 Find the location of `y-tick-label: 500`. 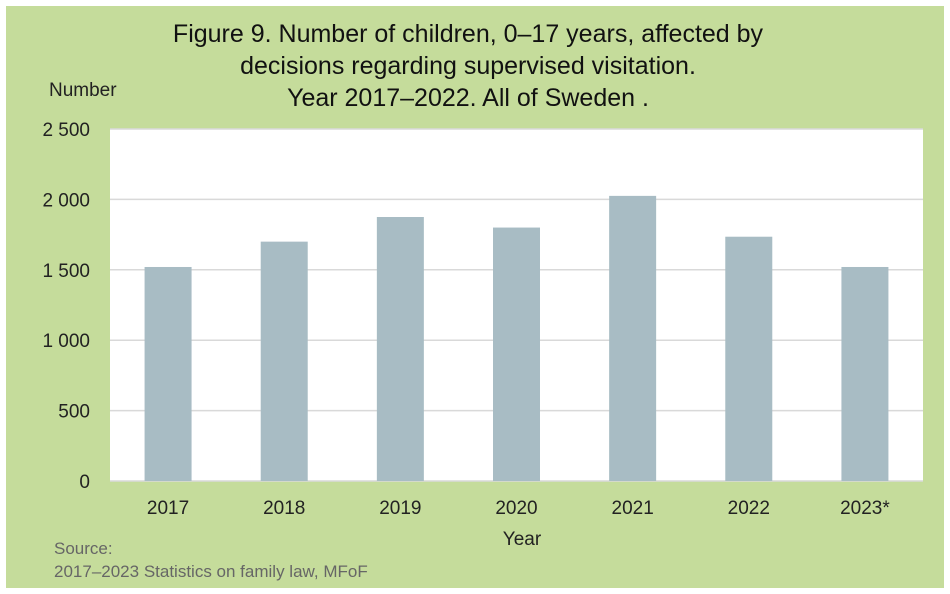

y-tick-label: 500 is located at coordinates (74, 412).